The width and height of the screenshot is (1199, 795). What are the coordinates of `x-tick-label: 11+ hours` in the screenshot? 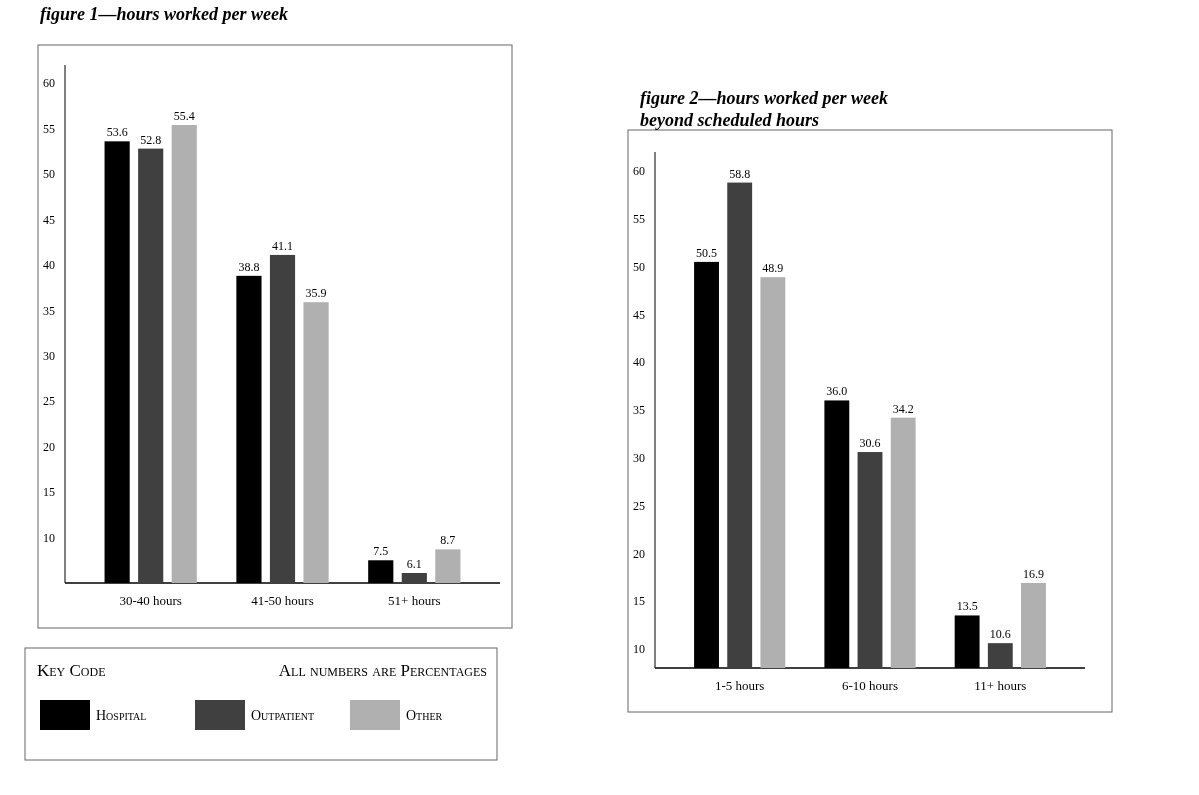 It's located at (1000, 685).